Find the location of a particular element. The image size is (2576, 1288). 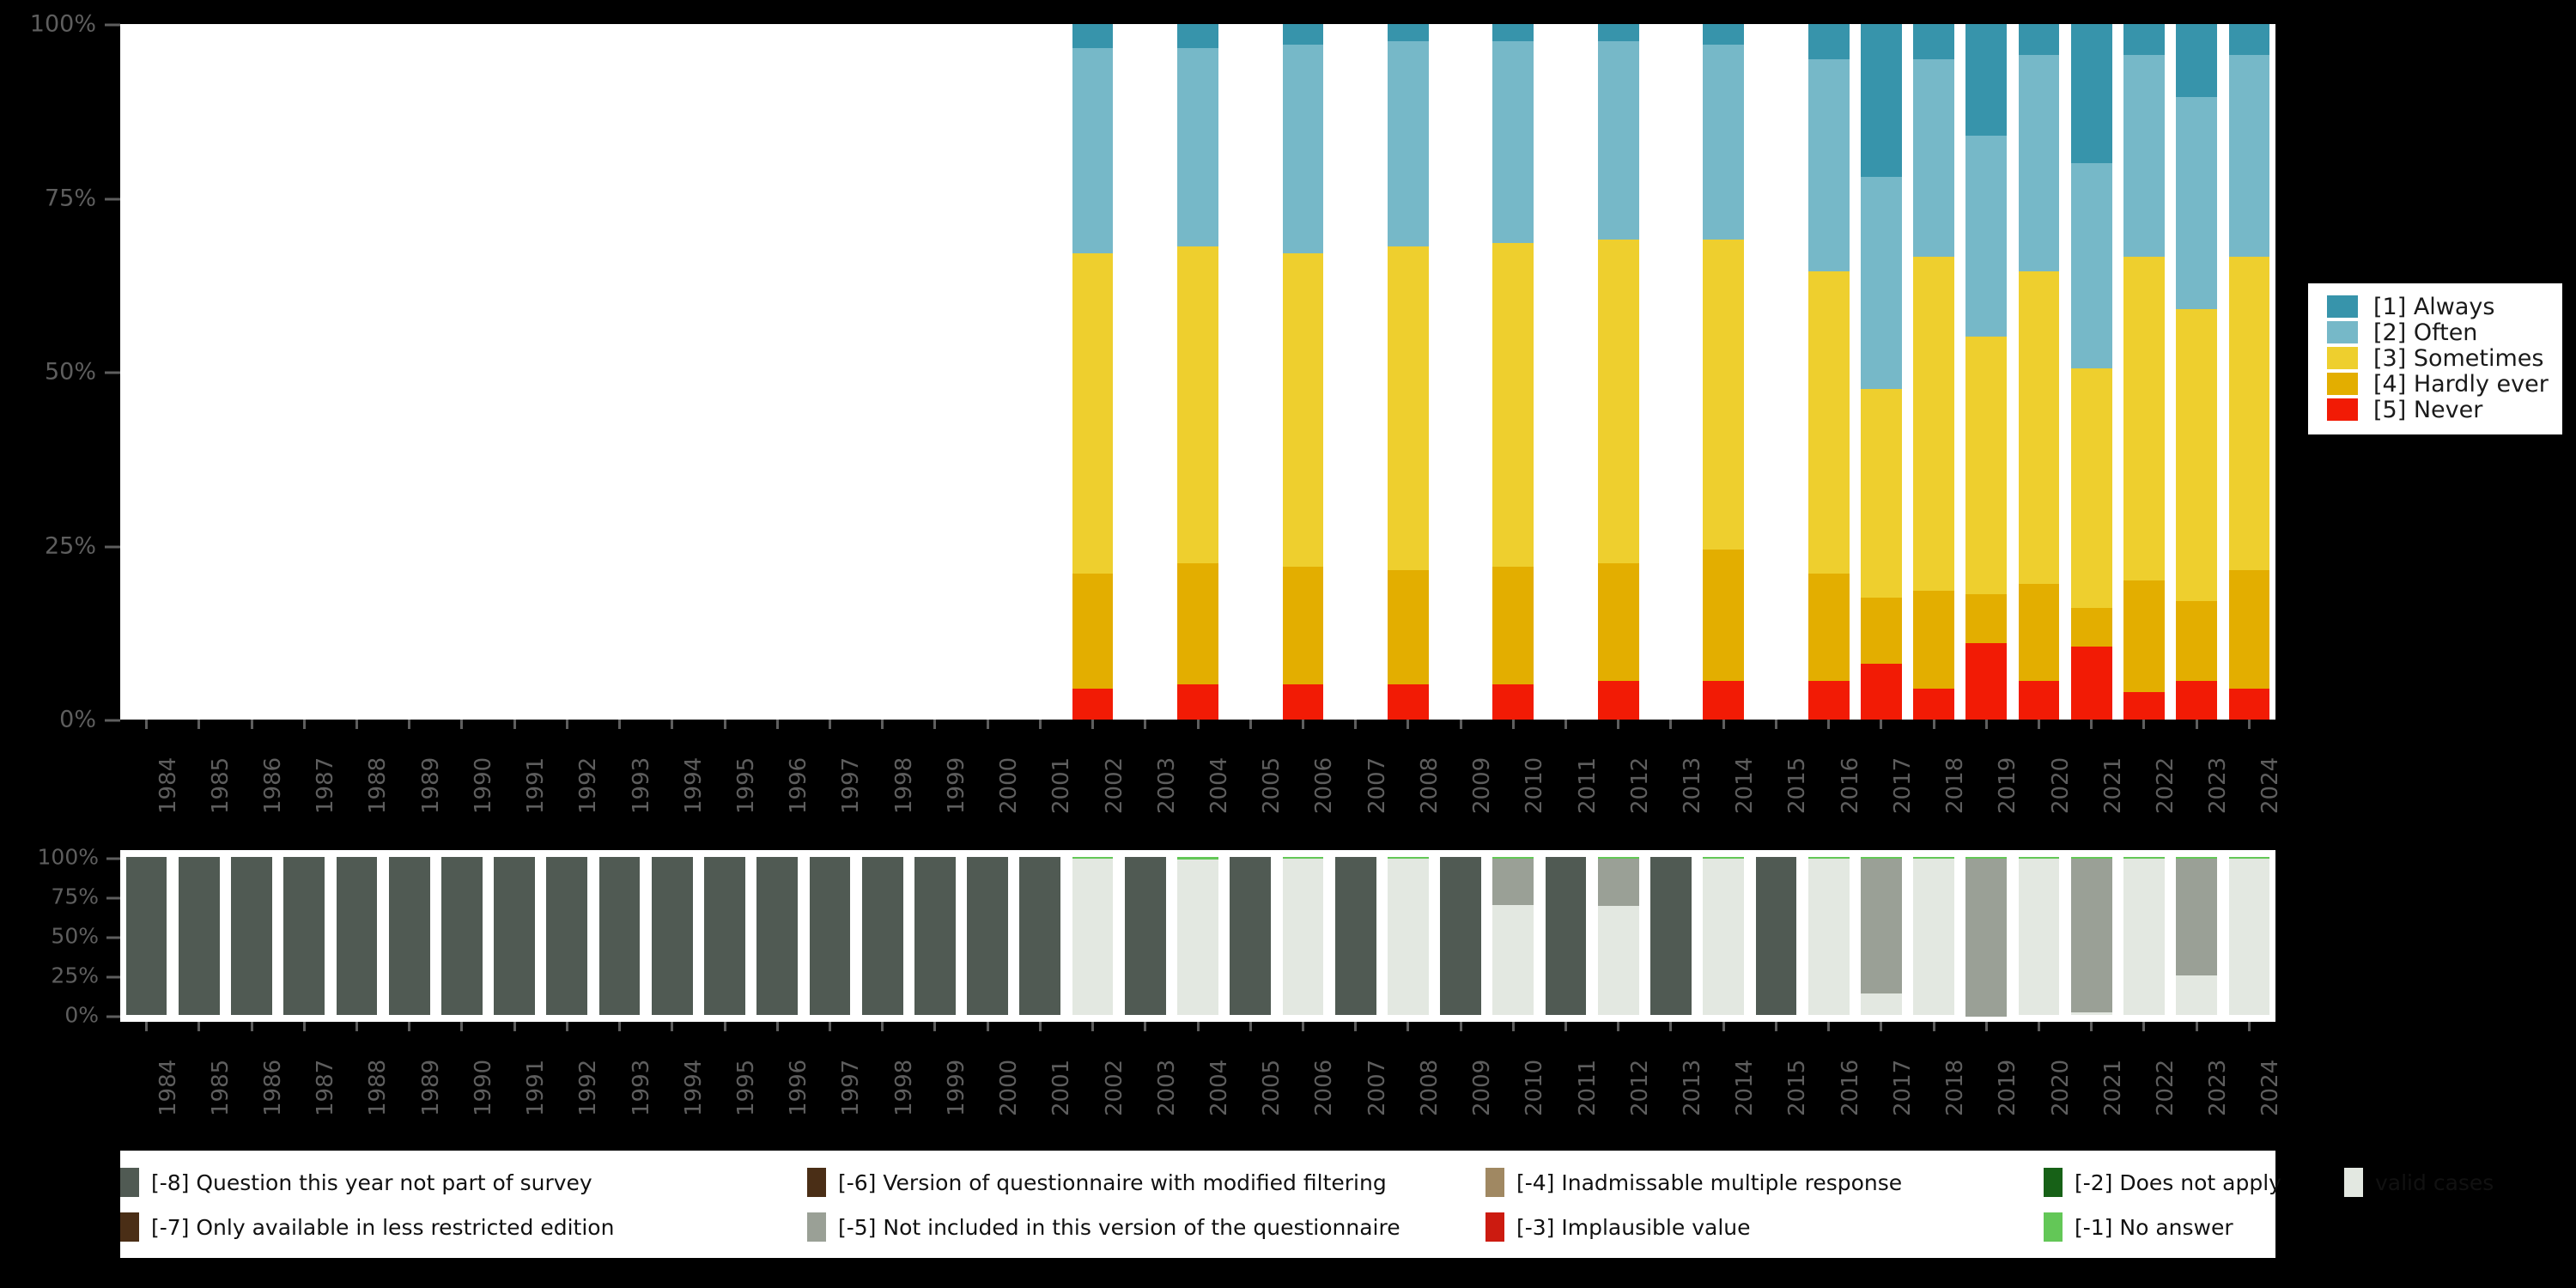

main-x-tick-label: 2004 is located at coordinates (1219, 785).